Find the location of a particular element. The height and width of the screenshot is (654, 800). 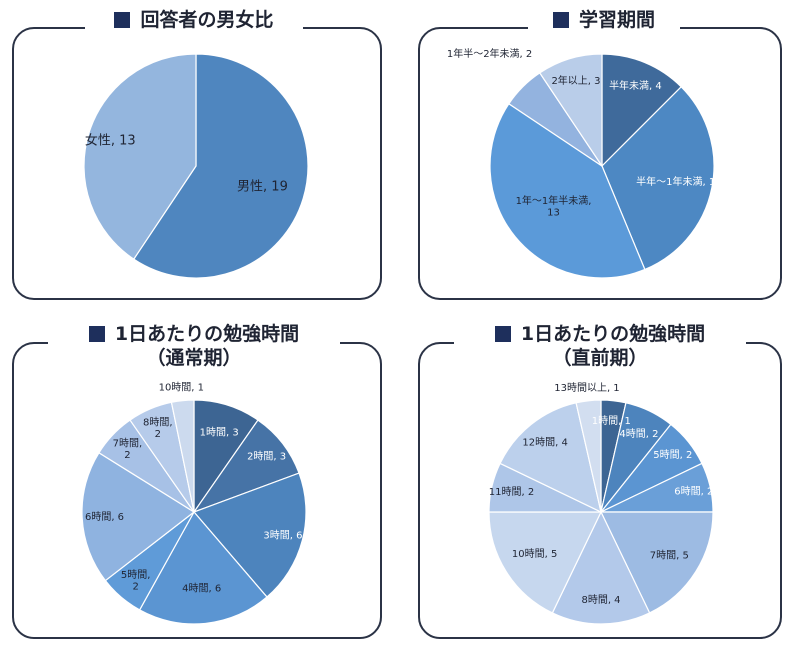

slice-data-label: 1時間, 3 is located at coordinates (219, 432).